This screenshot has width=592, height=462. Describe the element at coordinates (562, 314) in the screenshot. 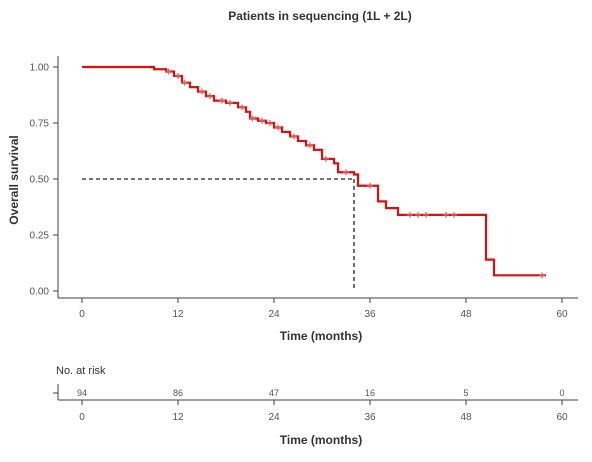

I see `x-tick-label: 60` at that location.